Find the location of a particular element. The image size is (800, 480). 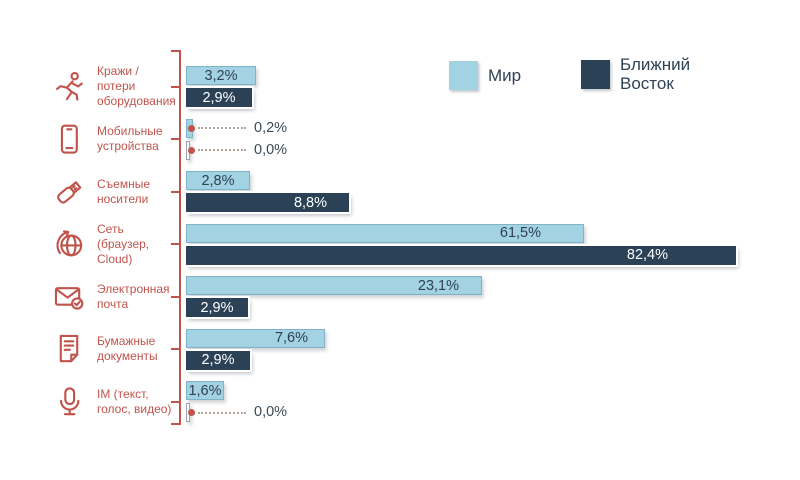

value-label: 1,6% is located at coordinates (205, 390).